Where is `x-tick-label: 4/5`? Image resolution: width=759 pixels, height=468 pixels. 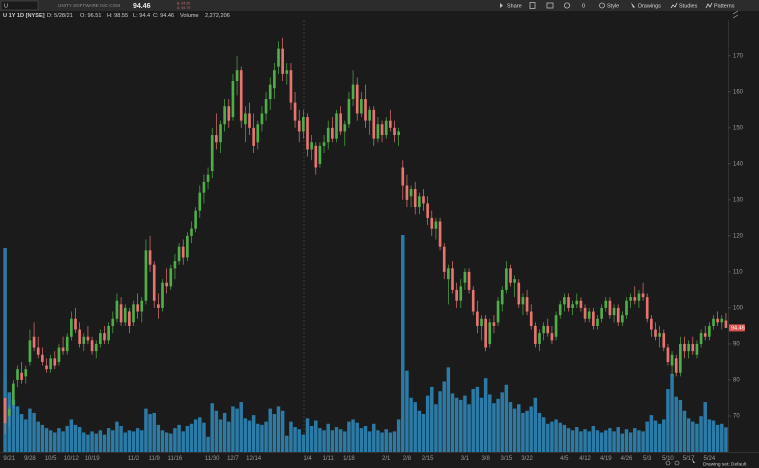 x-tick-label: 4/5 is located at coordinates (564, 459).